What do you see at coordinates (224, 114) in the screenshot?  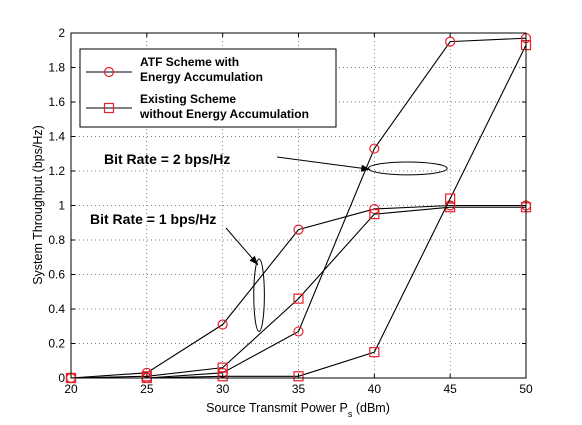 I see `legend-label-existing-line2: without Energy Accumulation` at bounding box center [224, 114].